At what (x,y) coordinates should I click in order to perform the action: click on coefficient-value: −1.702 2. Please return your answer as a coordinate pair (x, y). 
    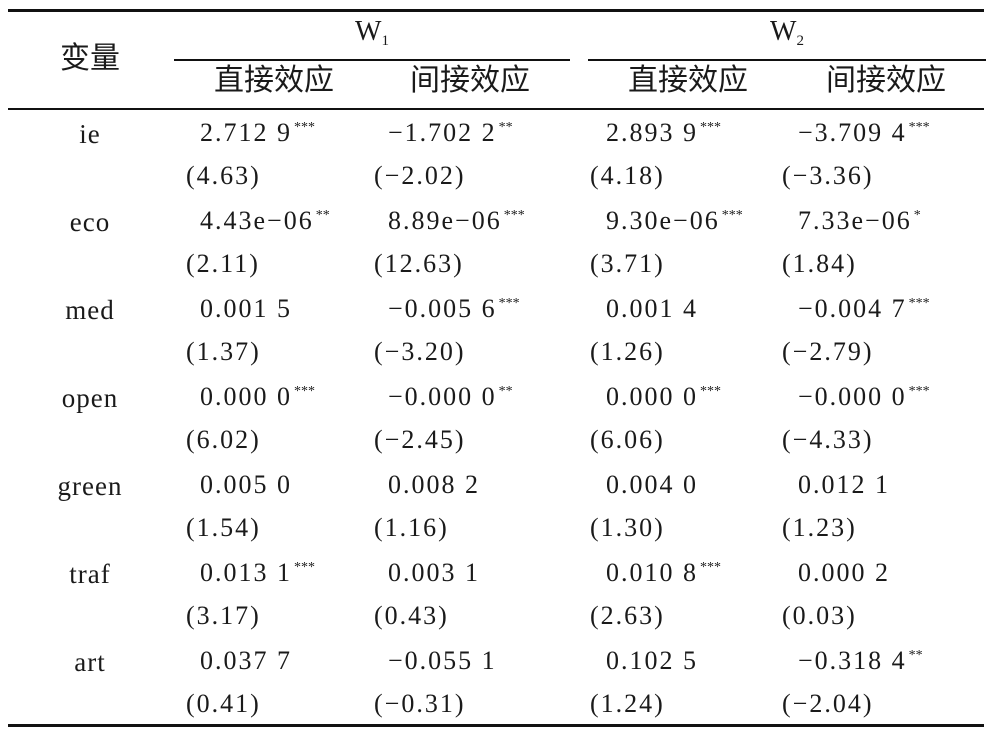
    Looking at the image, I should click on (442, 132).